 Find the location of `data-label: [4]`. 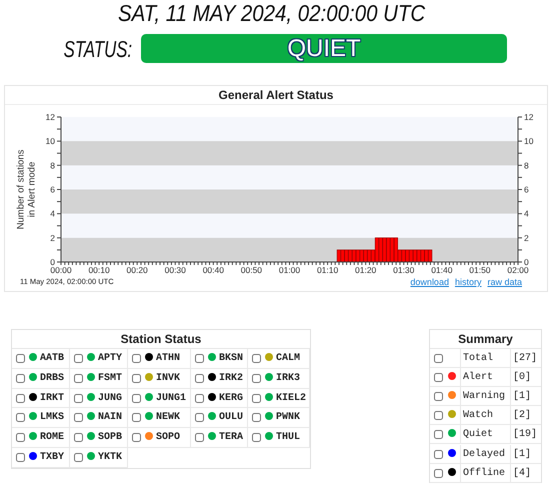

data-label: [4] is located at coordinates (522, 473).